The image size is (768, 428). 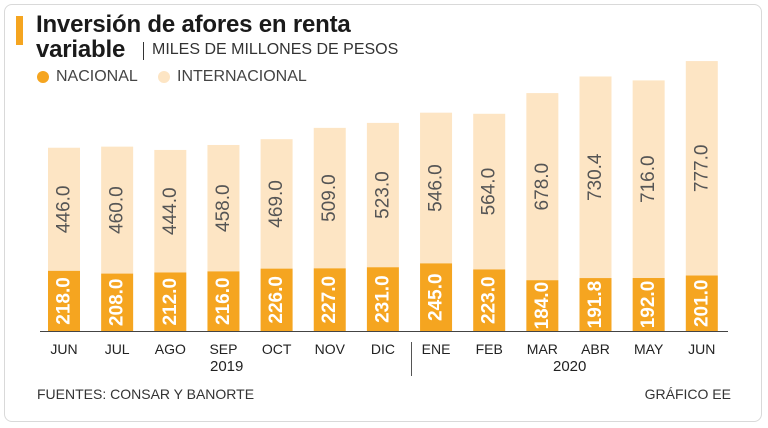 I want to click on value-label-internacional-7: 546.0, so click(x=436, y=188).